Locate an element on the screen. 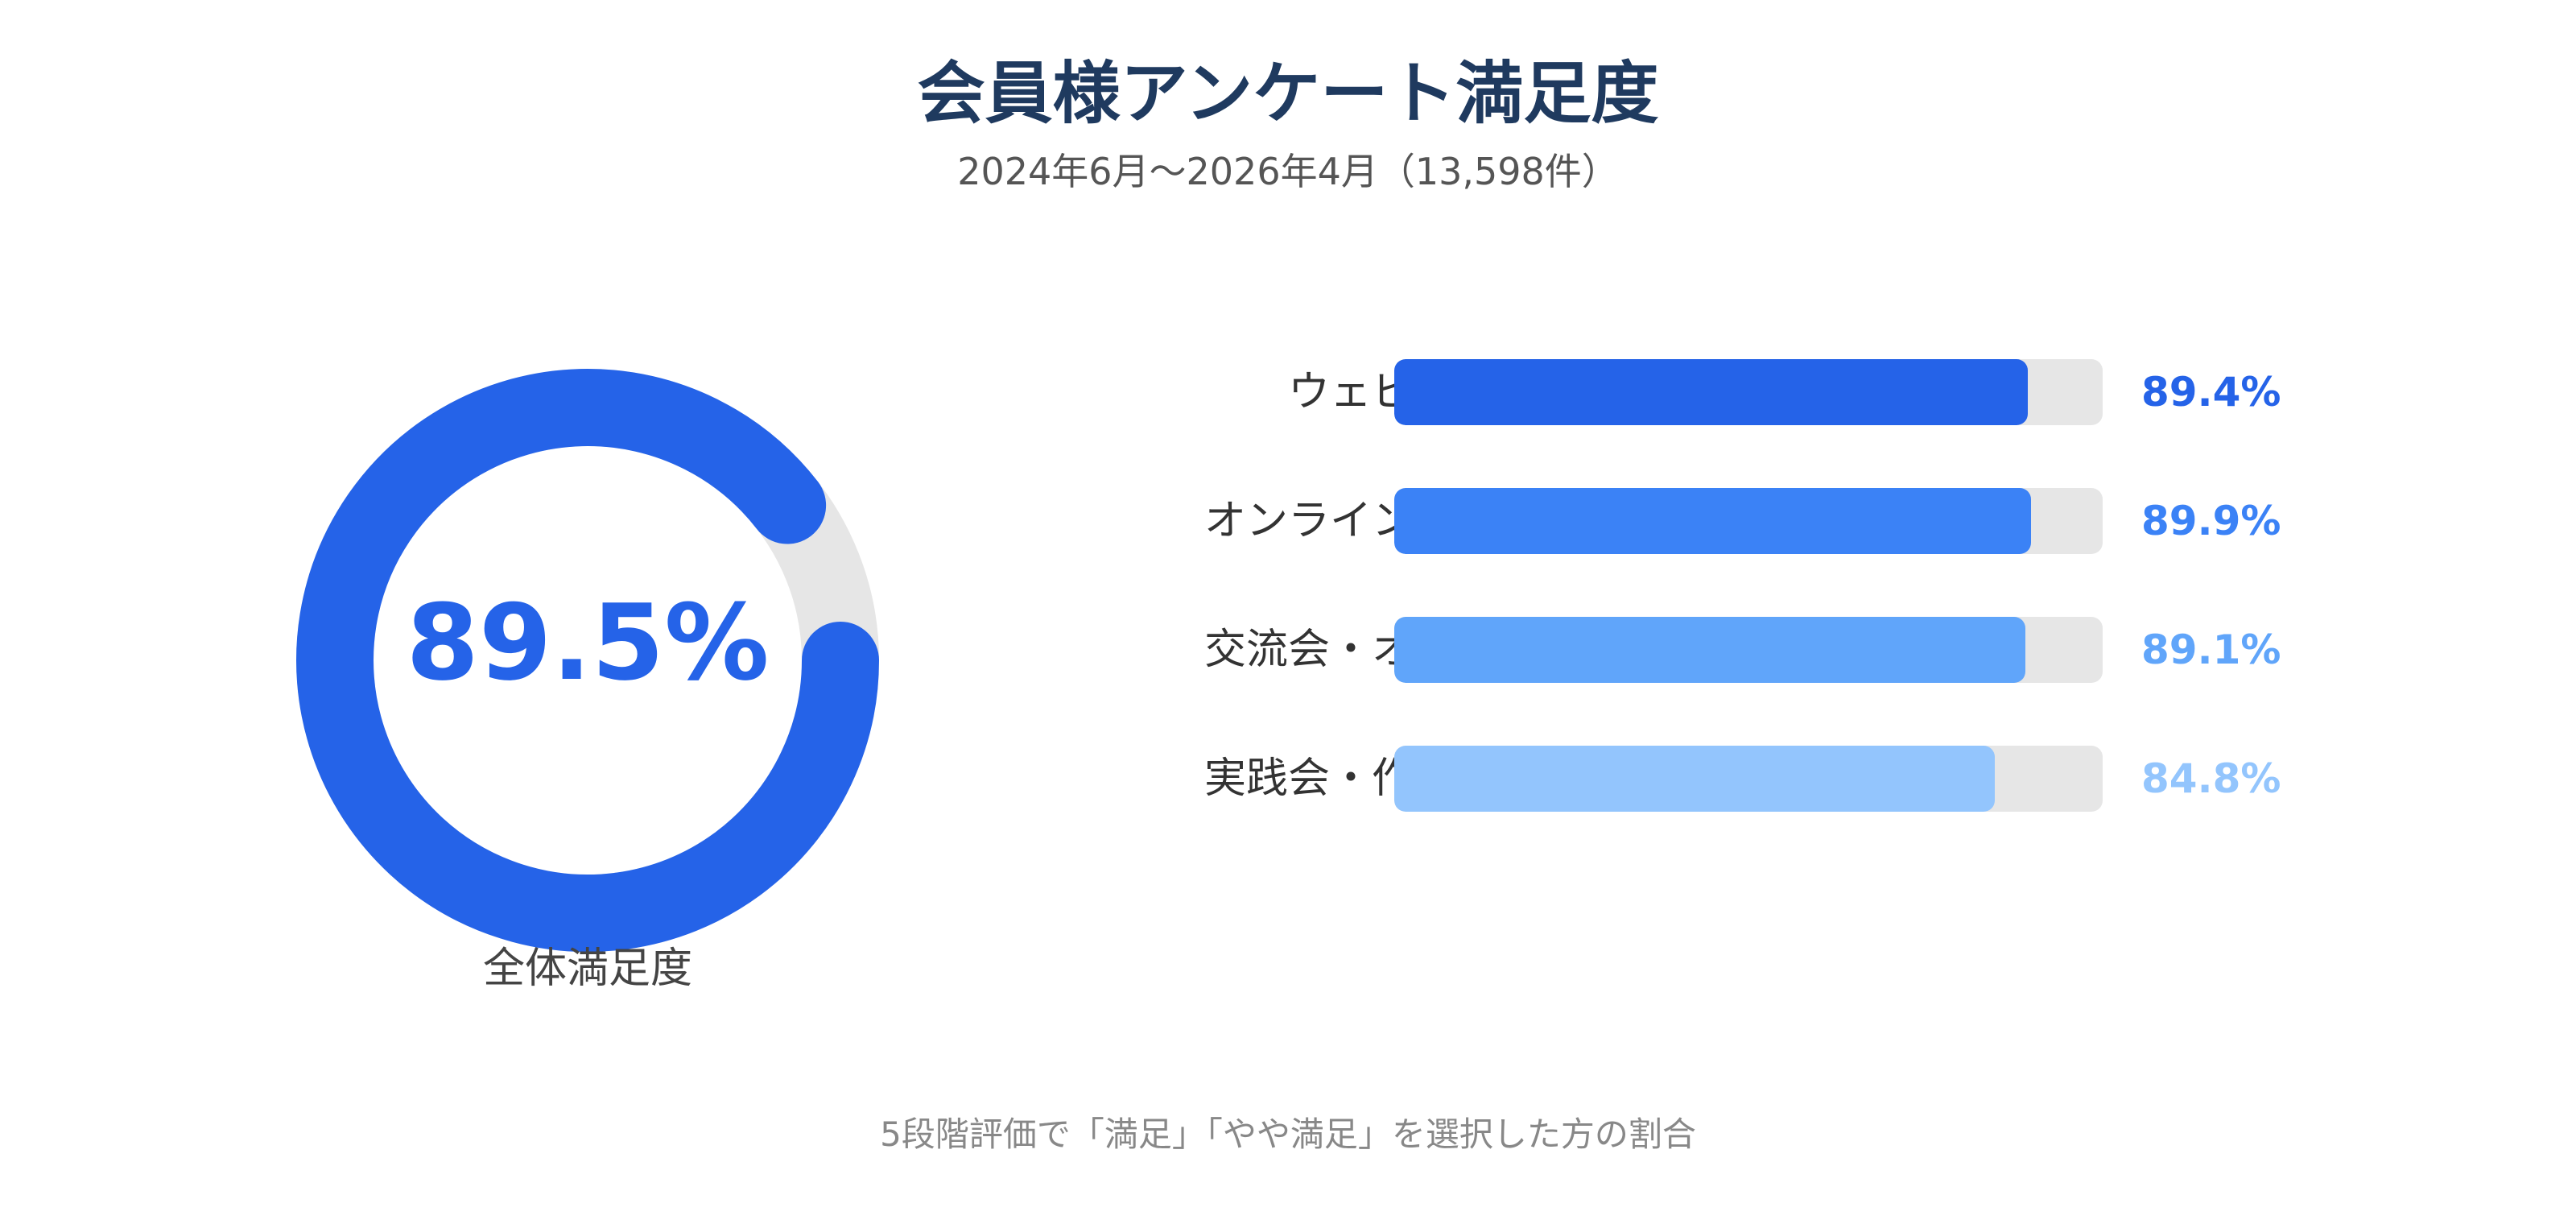 Image resolution: width=2576 pixels, height=1224 pixels. donut-value-arc is located at coordinates (587, 660).